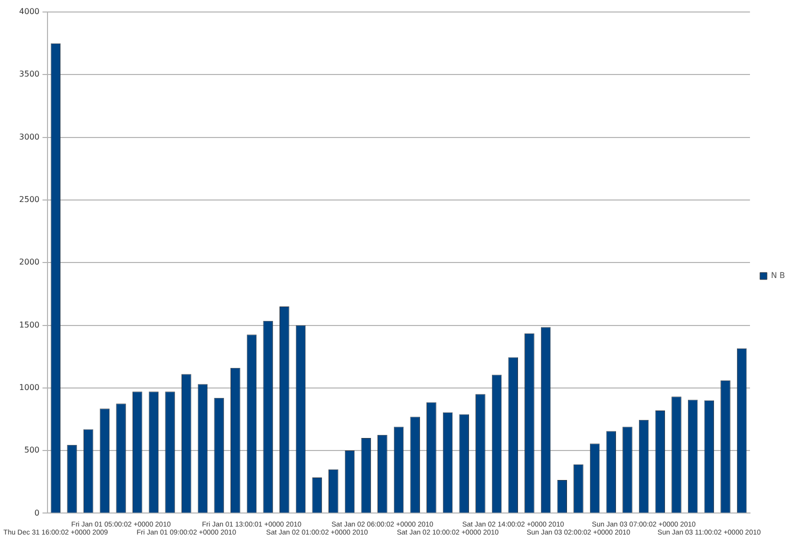 This screenshot has height=550, width=800. I want to click on y-tick-label: 2000, so click(29, 262).